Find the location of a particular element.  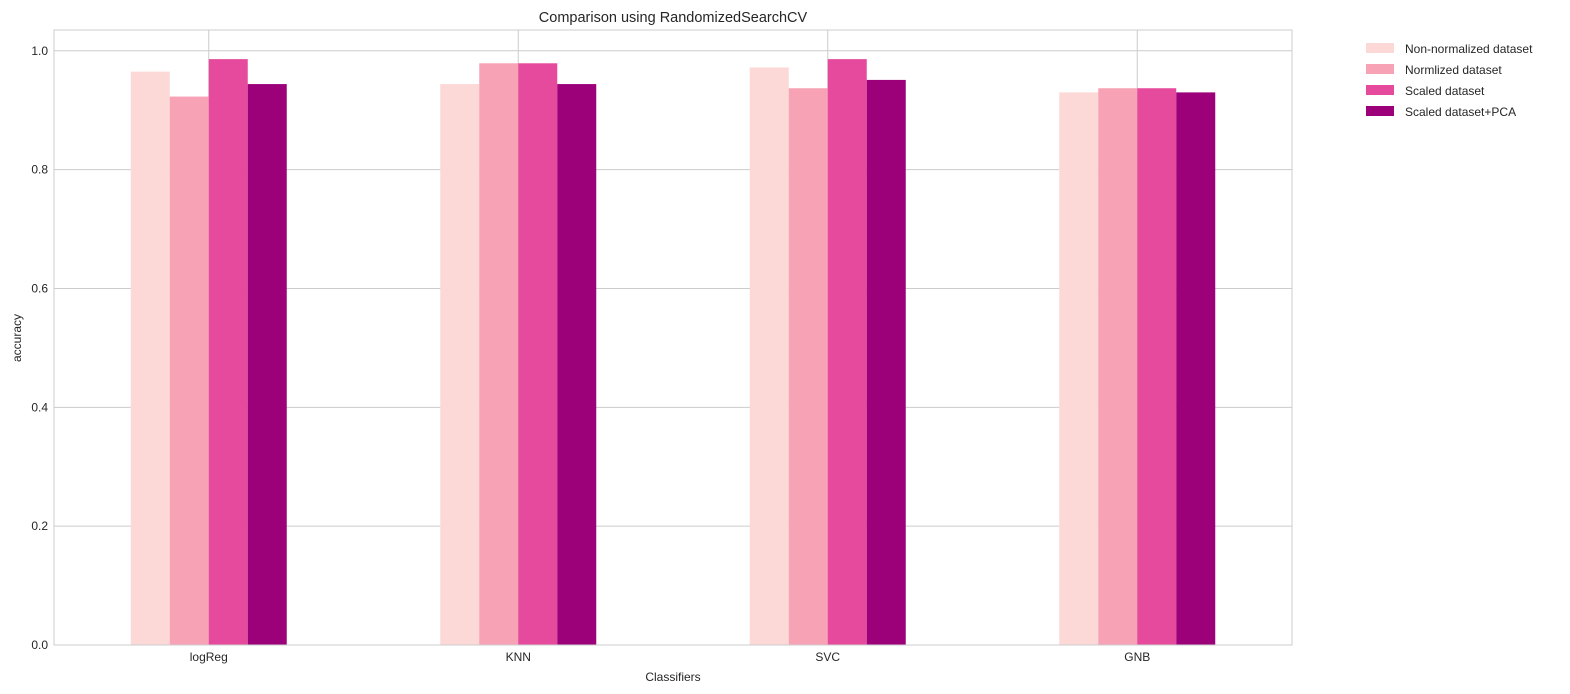

chart-title: Comparison using RandomizedSearchCV is located at coordinates (673, 18).